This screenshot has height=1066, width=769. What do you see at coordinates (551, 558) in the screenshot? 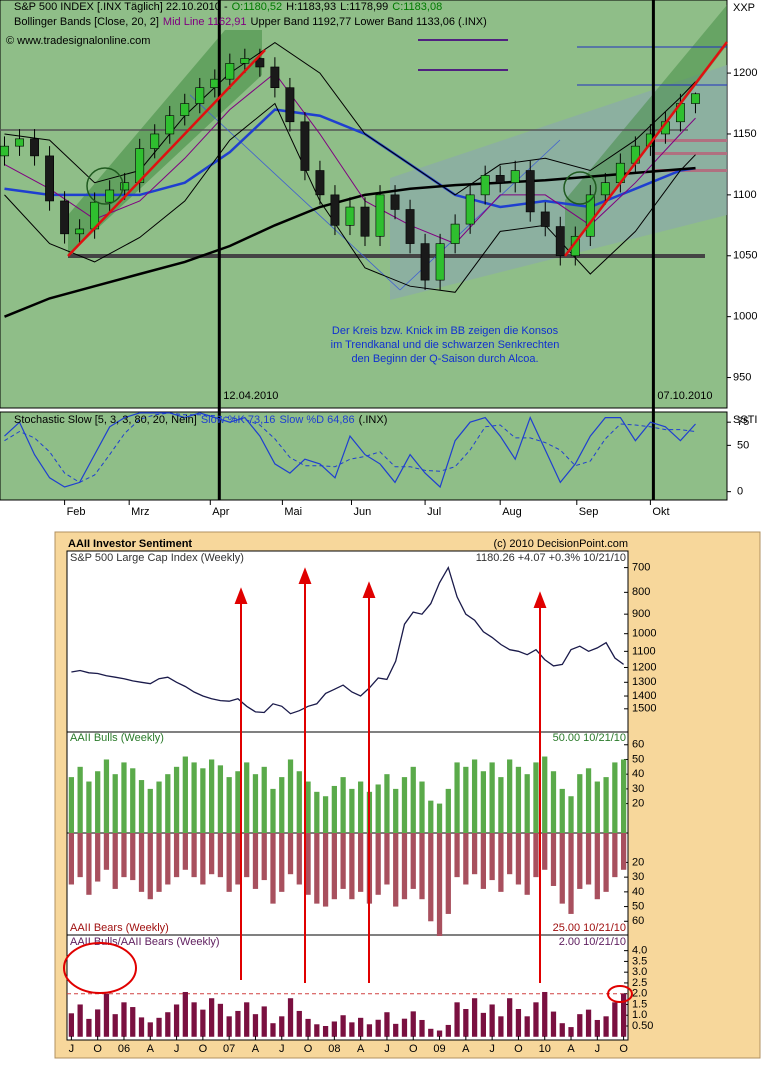
I see `last-value: 1180.26 +4.07 +0.3% 10/21/10` at bounding box center [551, 558].